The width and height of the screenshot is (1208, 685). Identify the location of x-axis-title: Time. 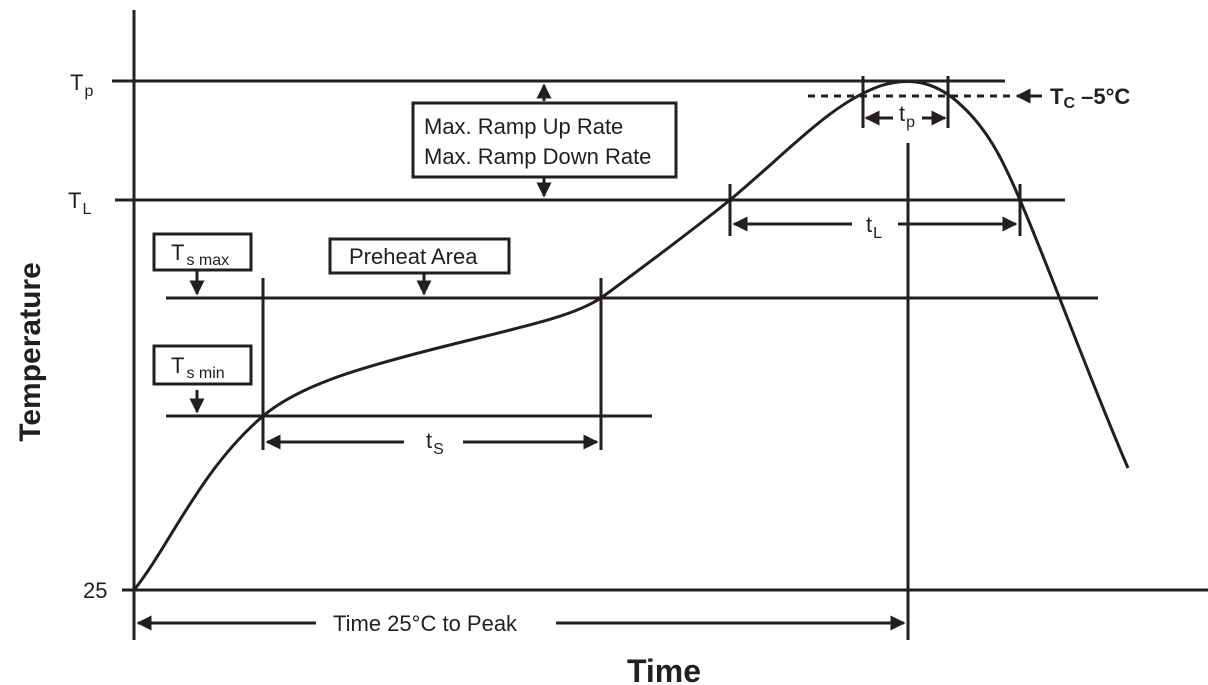
(664, 669).